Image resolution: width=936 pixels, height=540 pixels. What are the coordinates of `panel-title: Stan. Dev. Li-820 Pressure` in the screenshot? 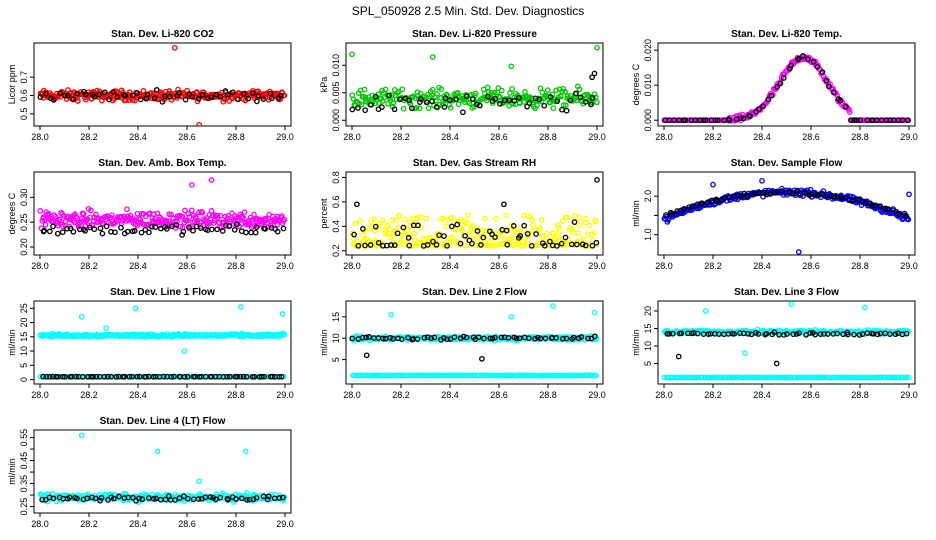 It's located at (474, 34).